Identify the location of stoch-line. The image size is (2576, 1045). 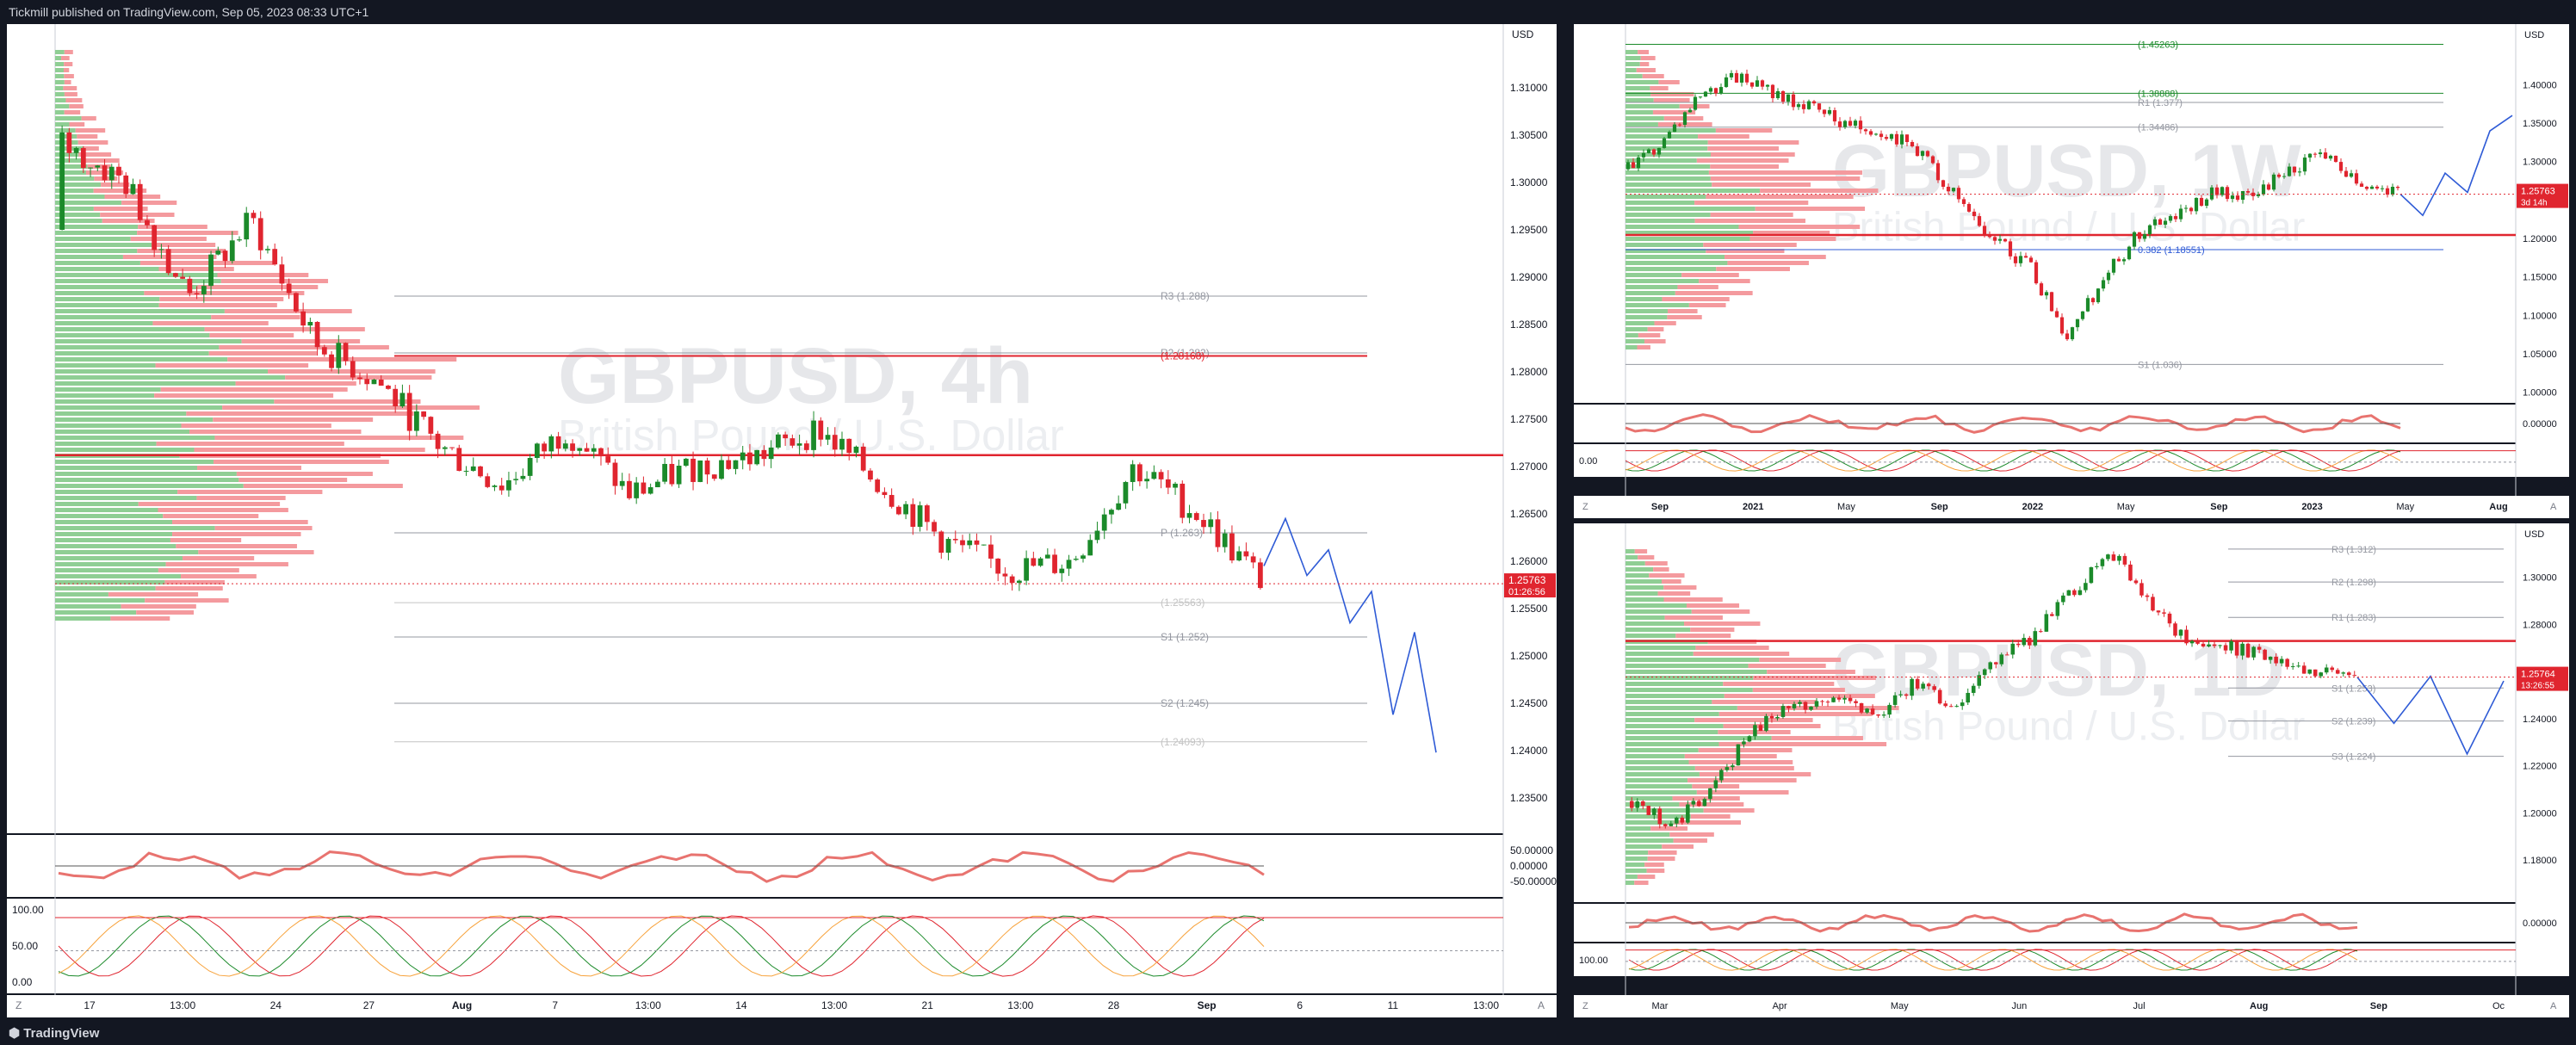
(1993, 960).